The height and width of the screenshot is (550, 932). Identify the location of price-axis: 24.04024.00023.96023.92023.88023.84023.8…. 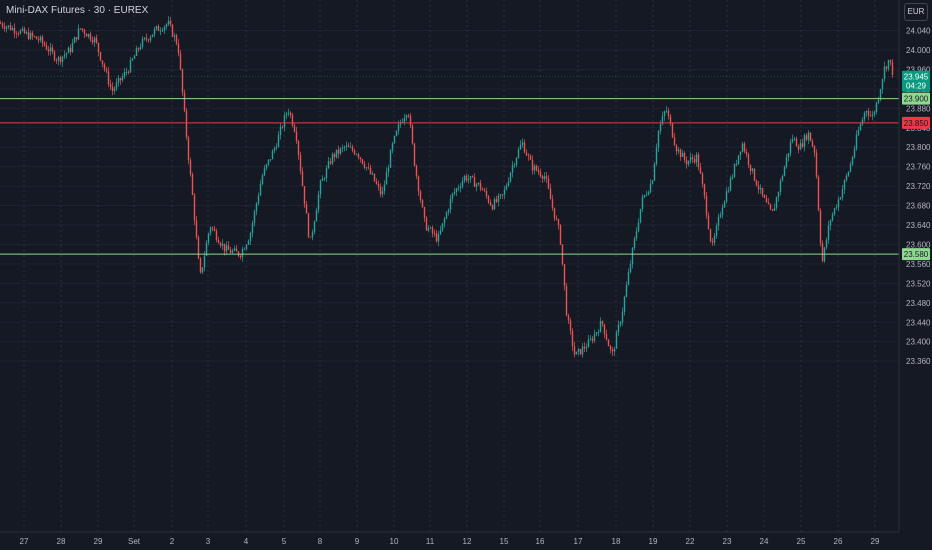
(918, 197).